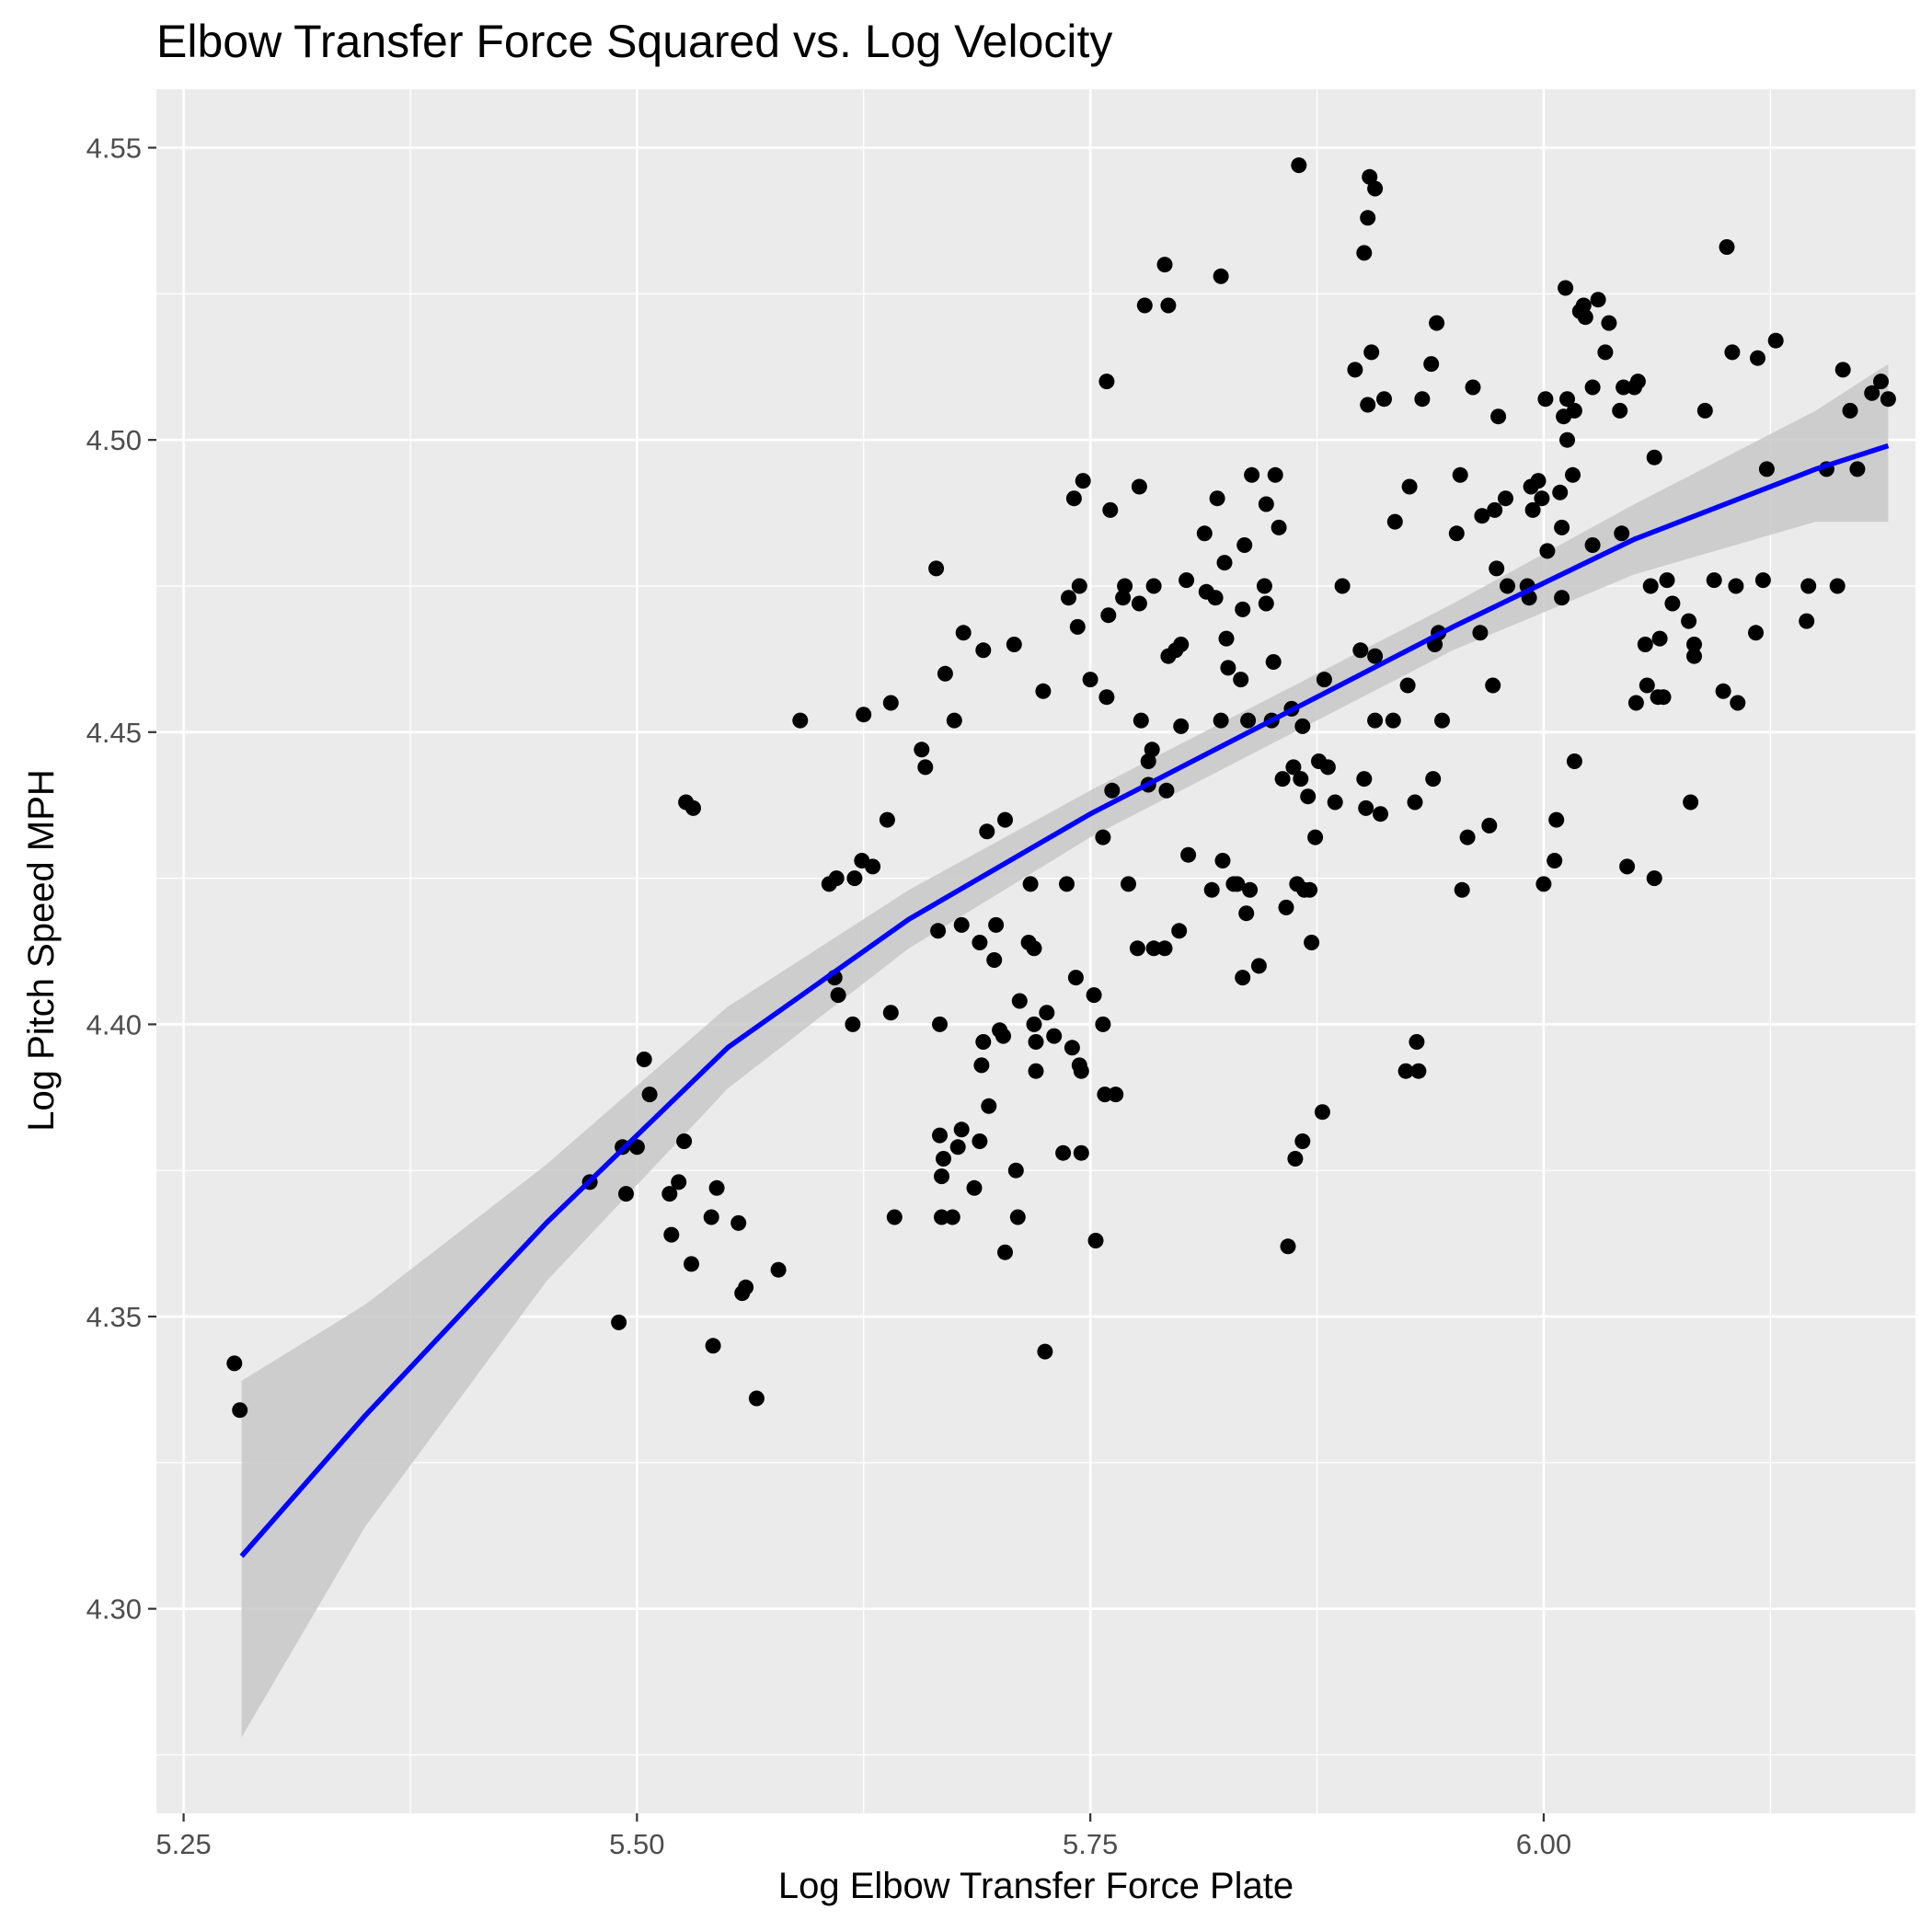 The image size is (1932, 1932). Describe the element at coordinates (183, 1844) in the screenshot. I see `x-tick-label: 5.25` at that location.